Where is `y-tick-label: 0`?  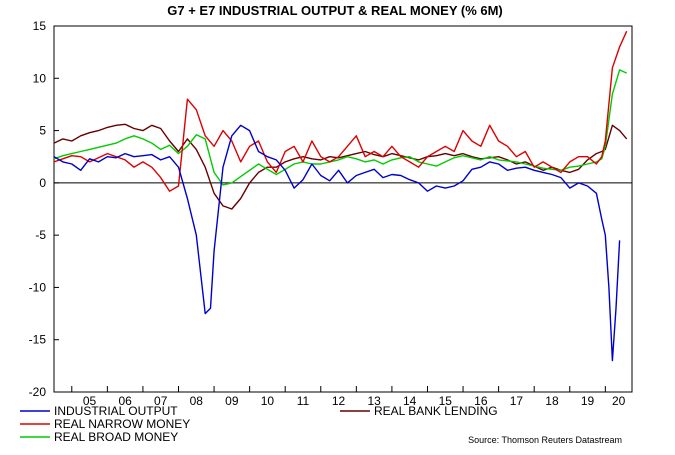 y-tick-label: 0 is located at coordinates (42, 183).